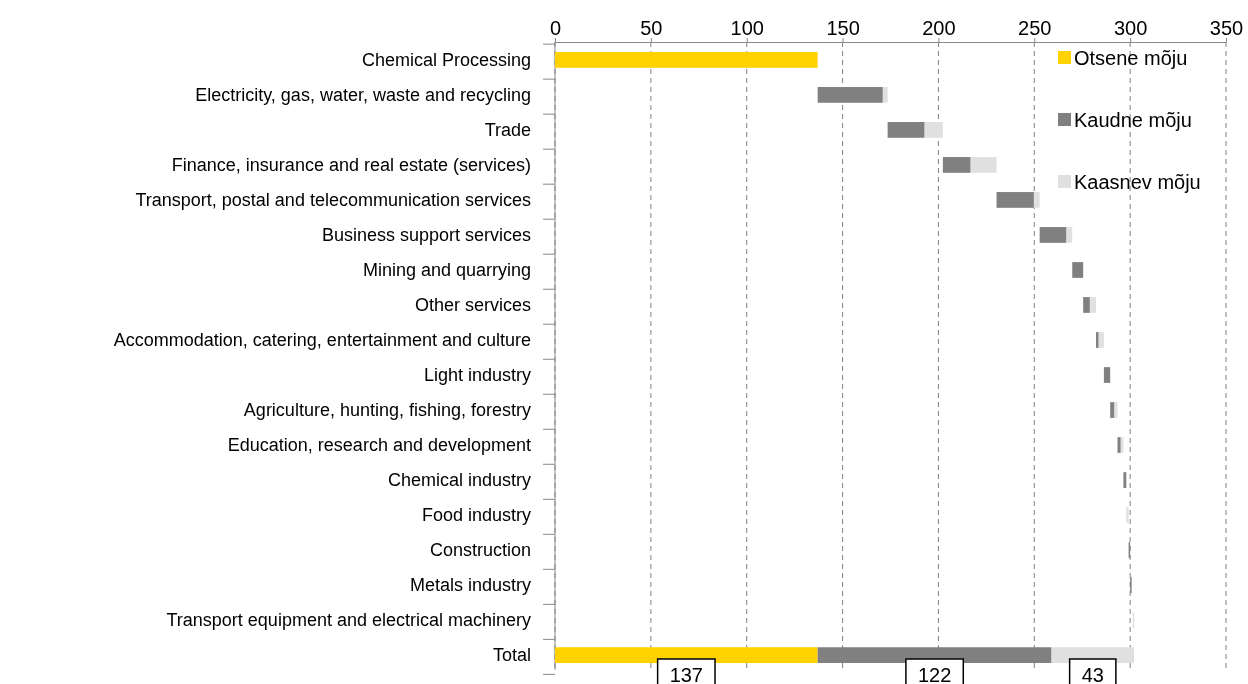 The width and height of the screenshot is (1248, 684). What do you see at coordinates (426, 234) in the screenshot?
I see `y-tick-label: Business support services` at bounding box center [426, 234].